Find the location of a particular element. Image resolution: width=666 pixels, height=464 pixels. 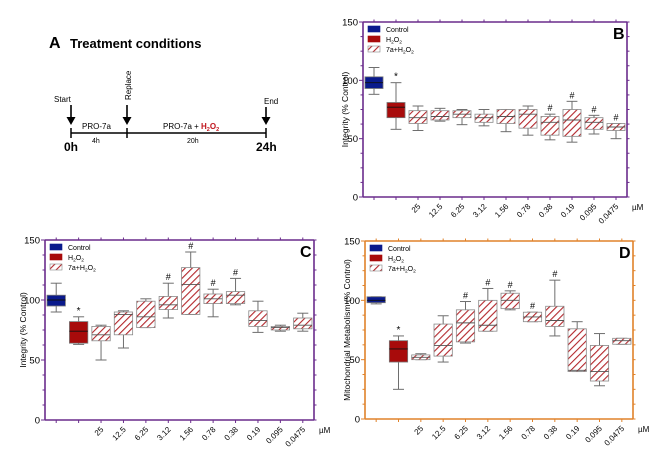

box-0_19: # is located at coordinates (572, 116).